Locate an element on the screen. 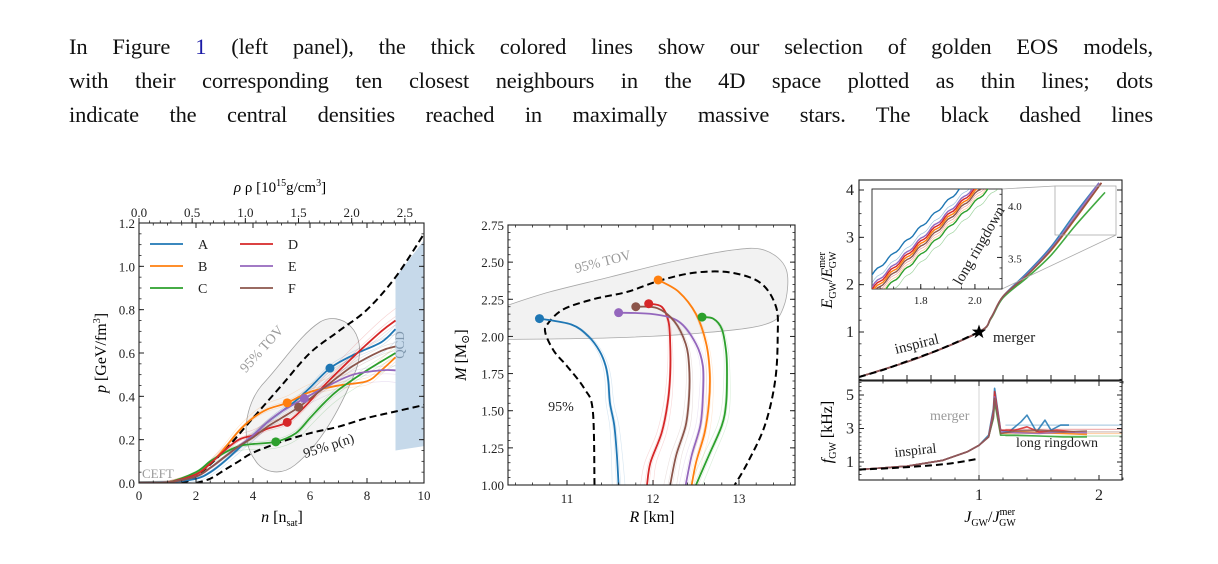 This screenshot has width=1218, height=564. tick-label: 0 is located at coordinates (139, 495).